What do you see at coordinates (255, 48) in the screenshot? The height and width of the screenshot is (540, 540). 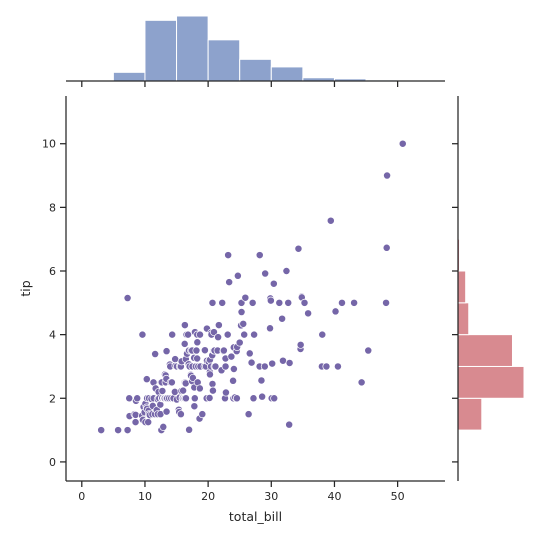 I see `x-marginal-histogram` at bounding box center [255, 48].